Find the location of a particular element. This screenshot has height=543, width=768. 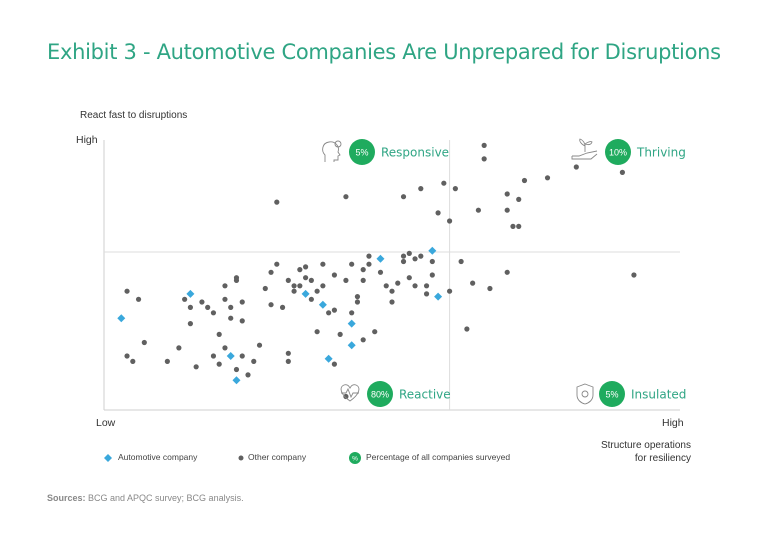

legend-badge-marker is located at coordinates (355, 458).